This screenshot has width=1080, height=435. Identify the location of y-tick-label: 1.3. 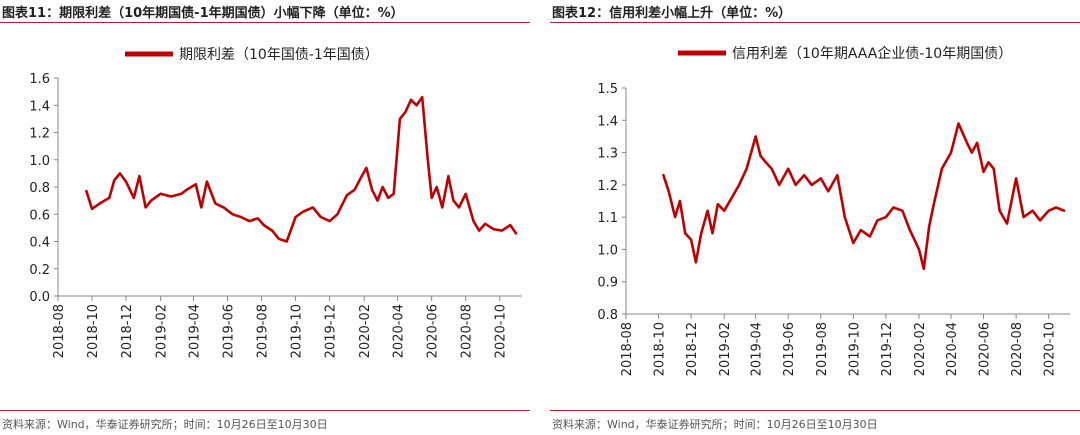
(607, 154).